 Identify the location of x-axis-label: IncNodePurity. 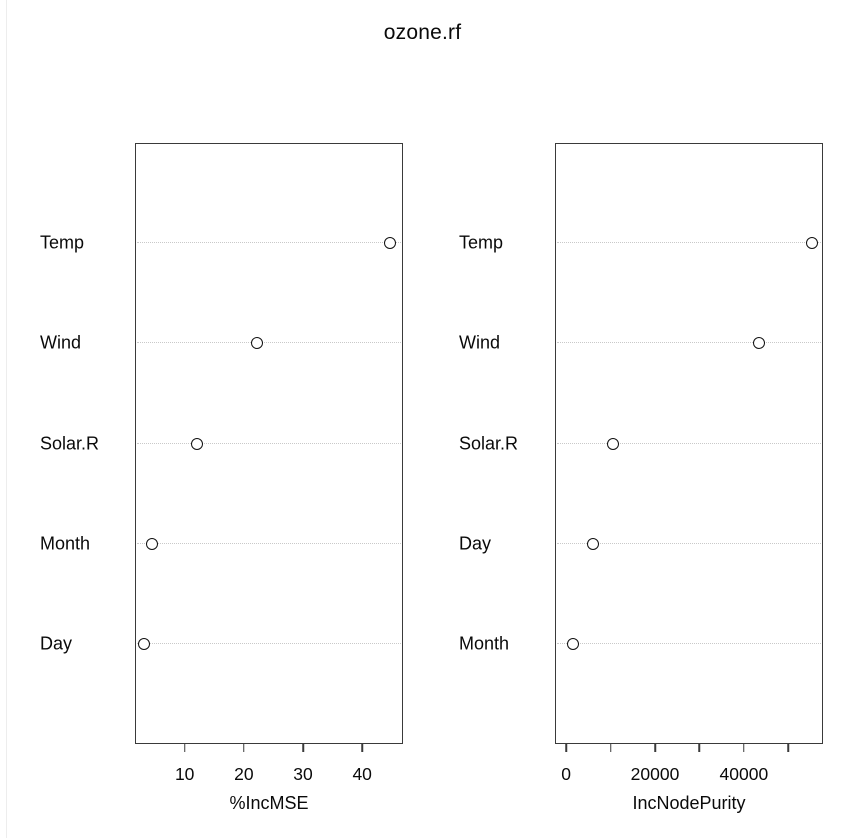
(689, 803).